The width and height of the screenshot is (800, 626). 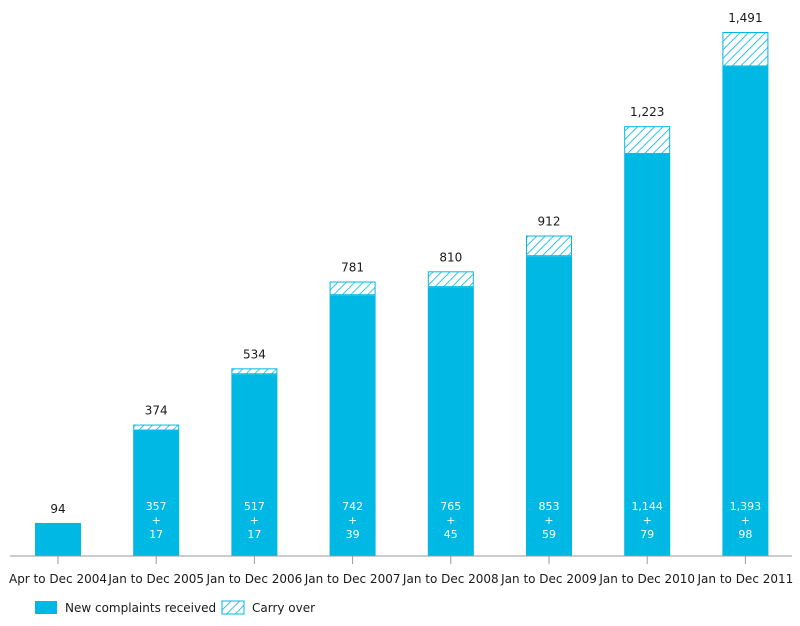 I want to click on legend-swatch-carry, so click(x=233, y=607).